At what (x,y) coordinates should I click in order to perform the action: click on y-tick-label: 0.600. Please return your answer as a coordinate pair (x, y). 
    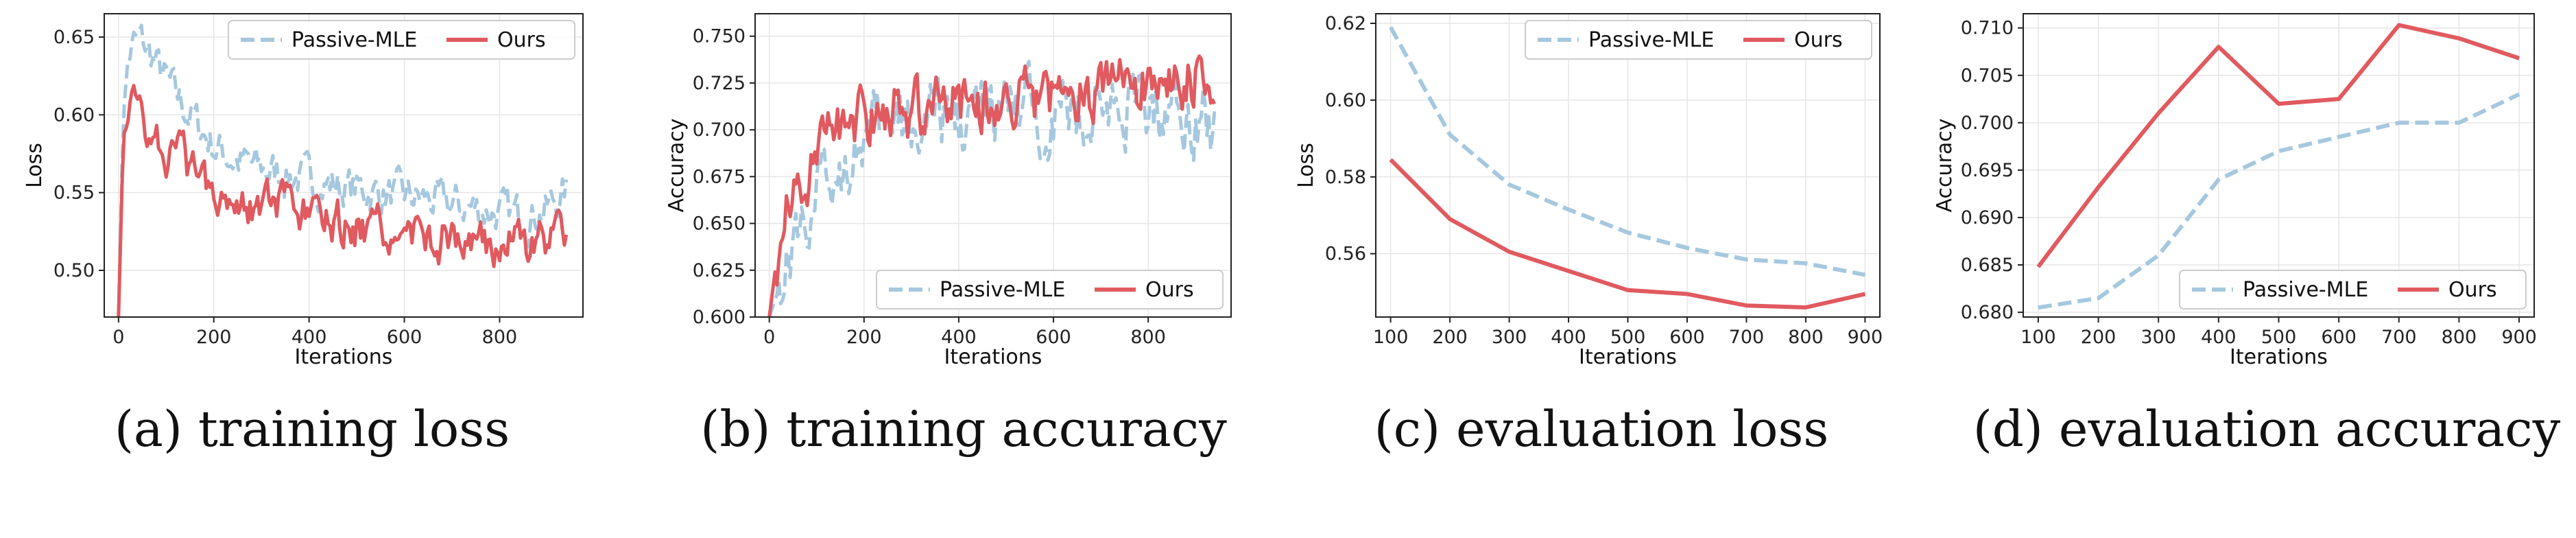
    Looking at the image, I should click on (719, 317).